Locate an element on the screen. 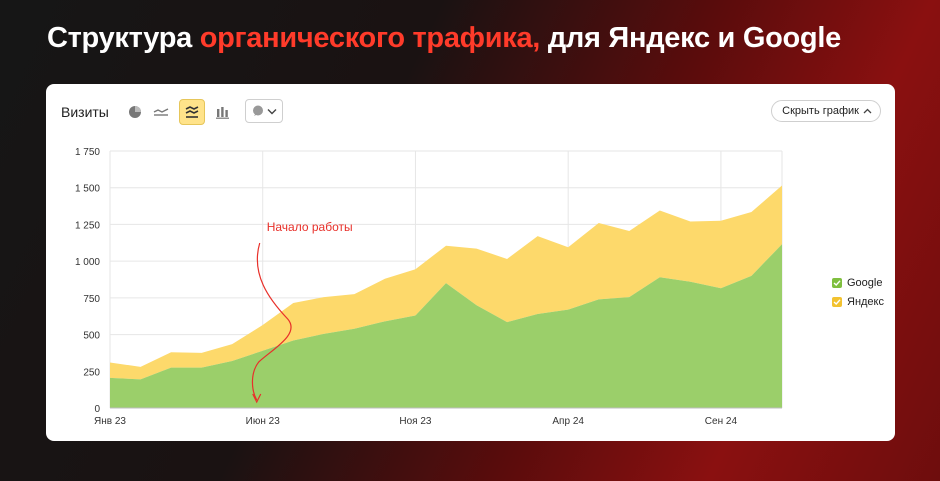 The width and height of the screenshot is (940, 481). headline-part1: Структура is located at coordinates (119, 38).